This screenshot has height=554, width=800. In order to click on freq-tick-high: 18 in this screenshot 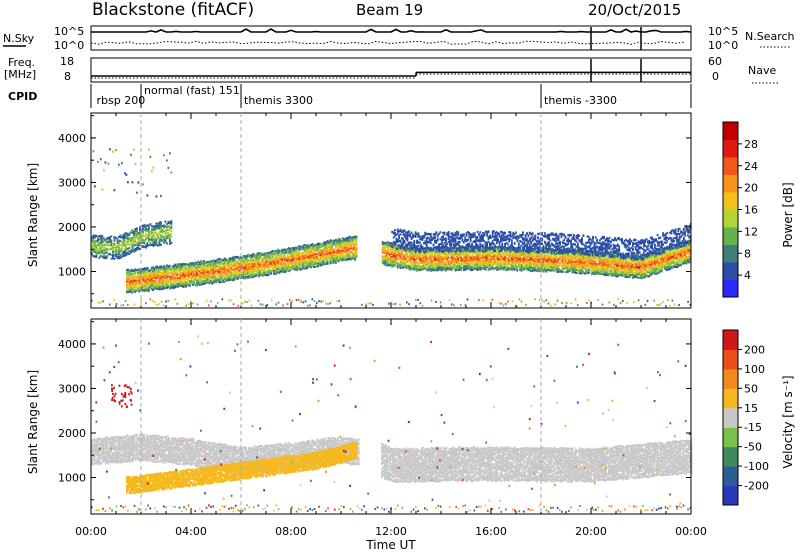, I will do `click(67, 61)`.